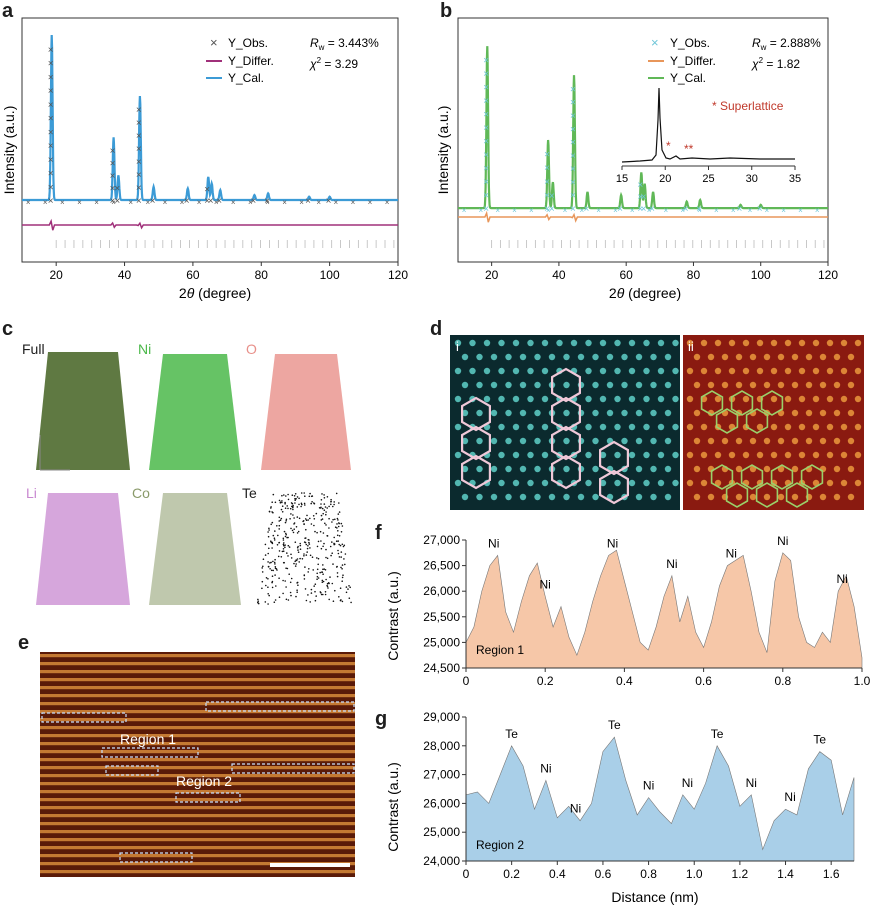  Describe the element at coordinates (197, 728) in the screenshot. I see `atomic-row` at that location.